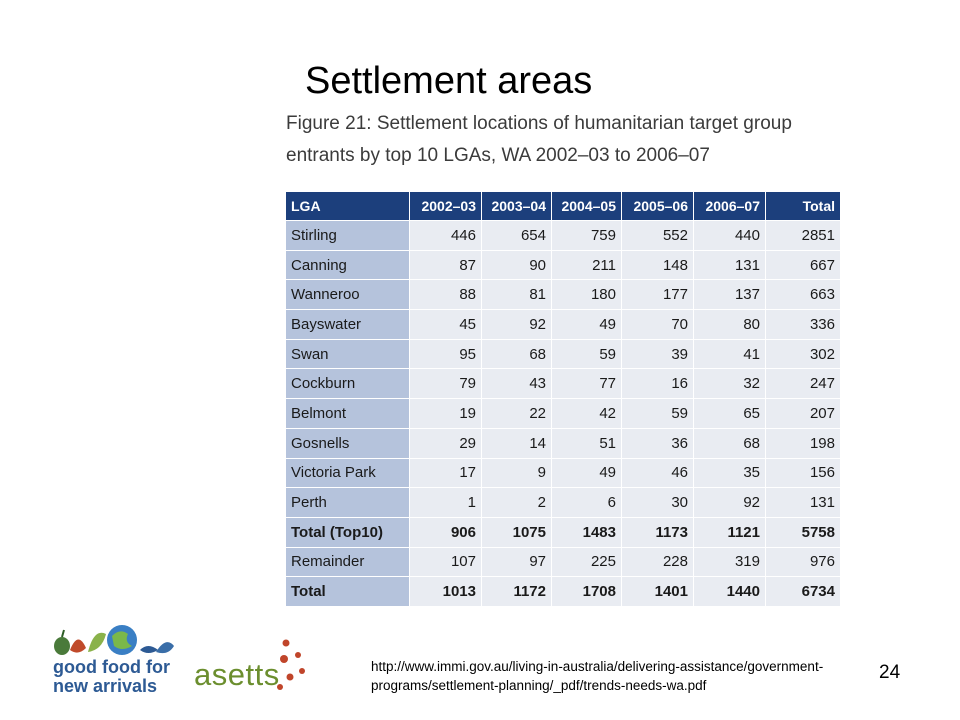 The height and width of the screenshot is (720, 960). Describe the element at coordinates (445, 265) in the screenshot. I see `value-cell: 87` at that location.